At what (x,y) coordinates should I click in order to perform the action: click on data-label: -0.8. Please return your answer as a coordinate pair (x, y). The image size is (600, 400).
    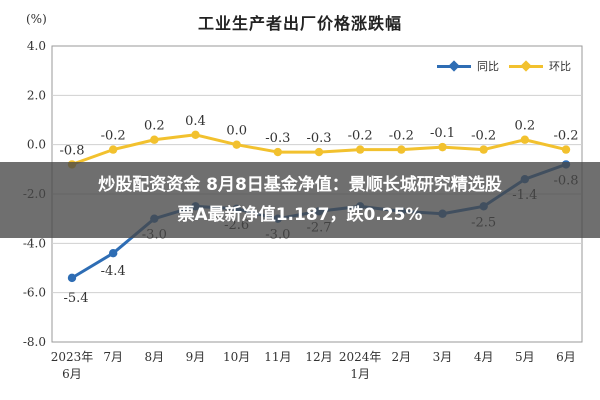
    Looking at the image, I should click on (71, 150).